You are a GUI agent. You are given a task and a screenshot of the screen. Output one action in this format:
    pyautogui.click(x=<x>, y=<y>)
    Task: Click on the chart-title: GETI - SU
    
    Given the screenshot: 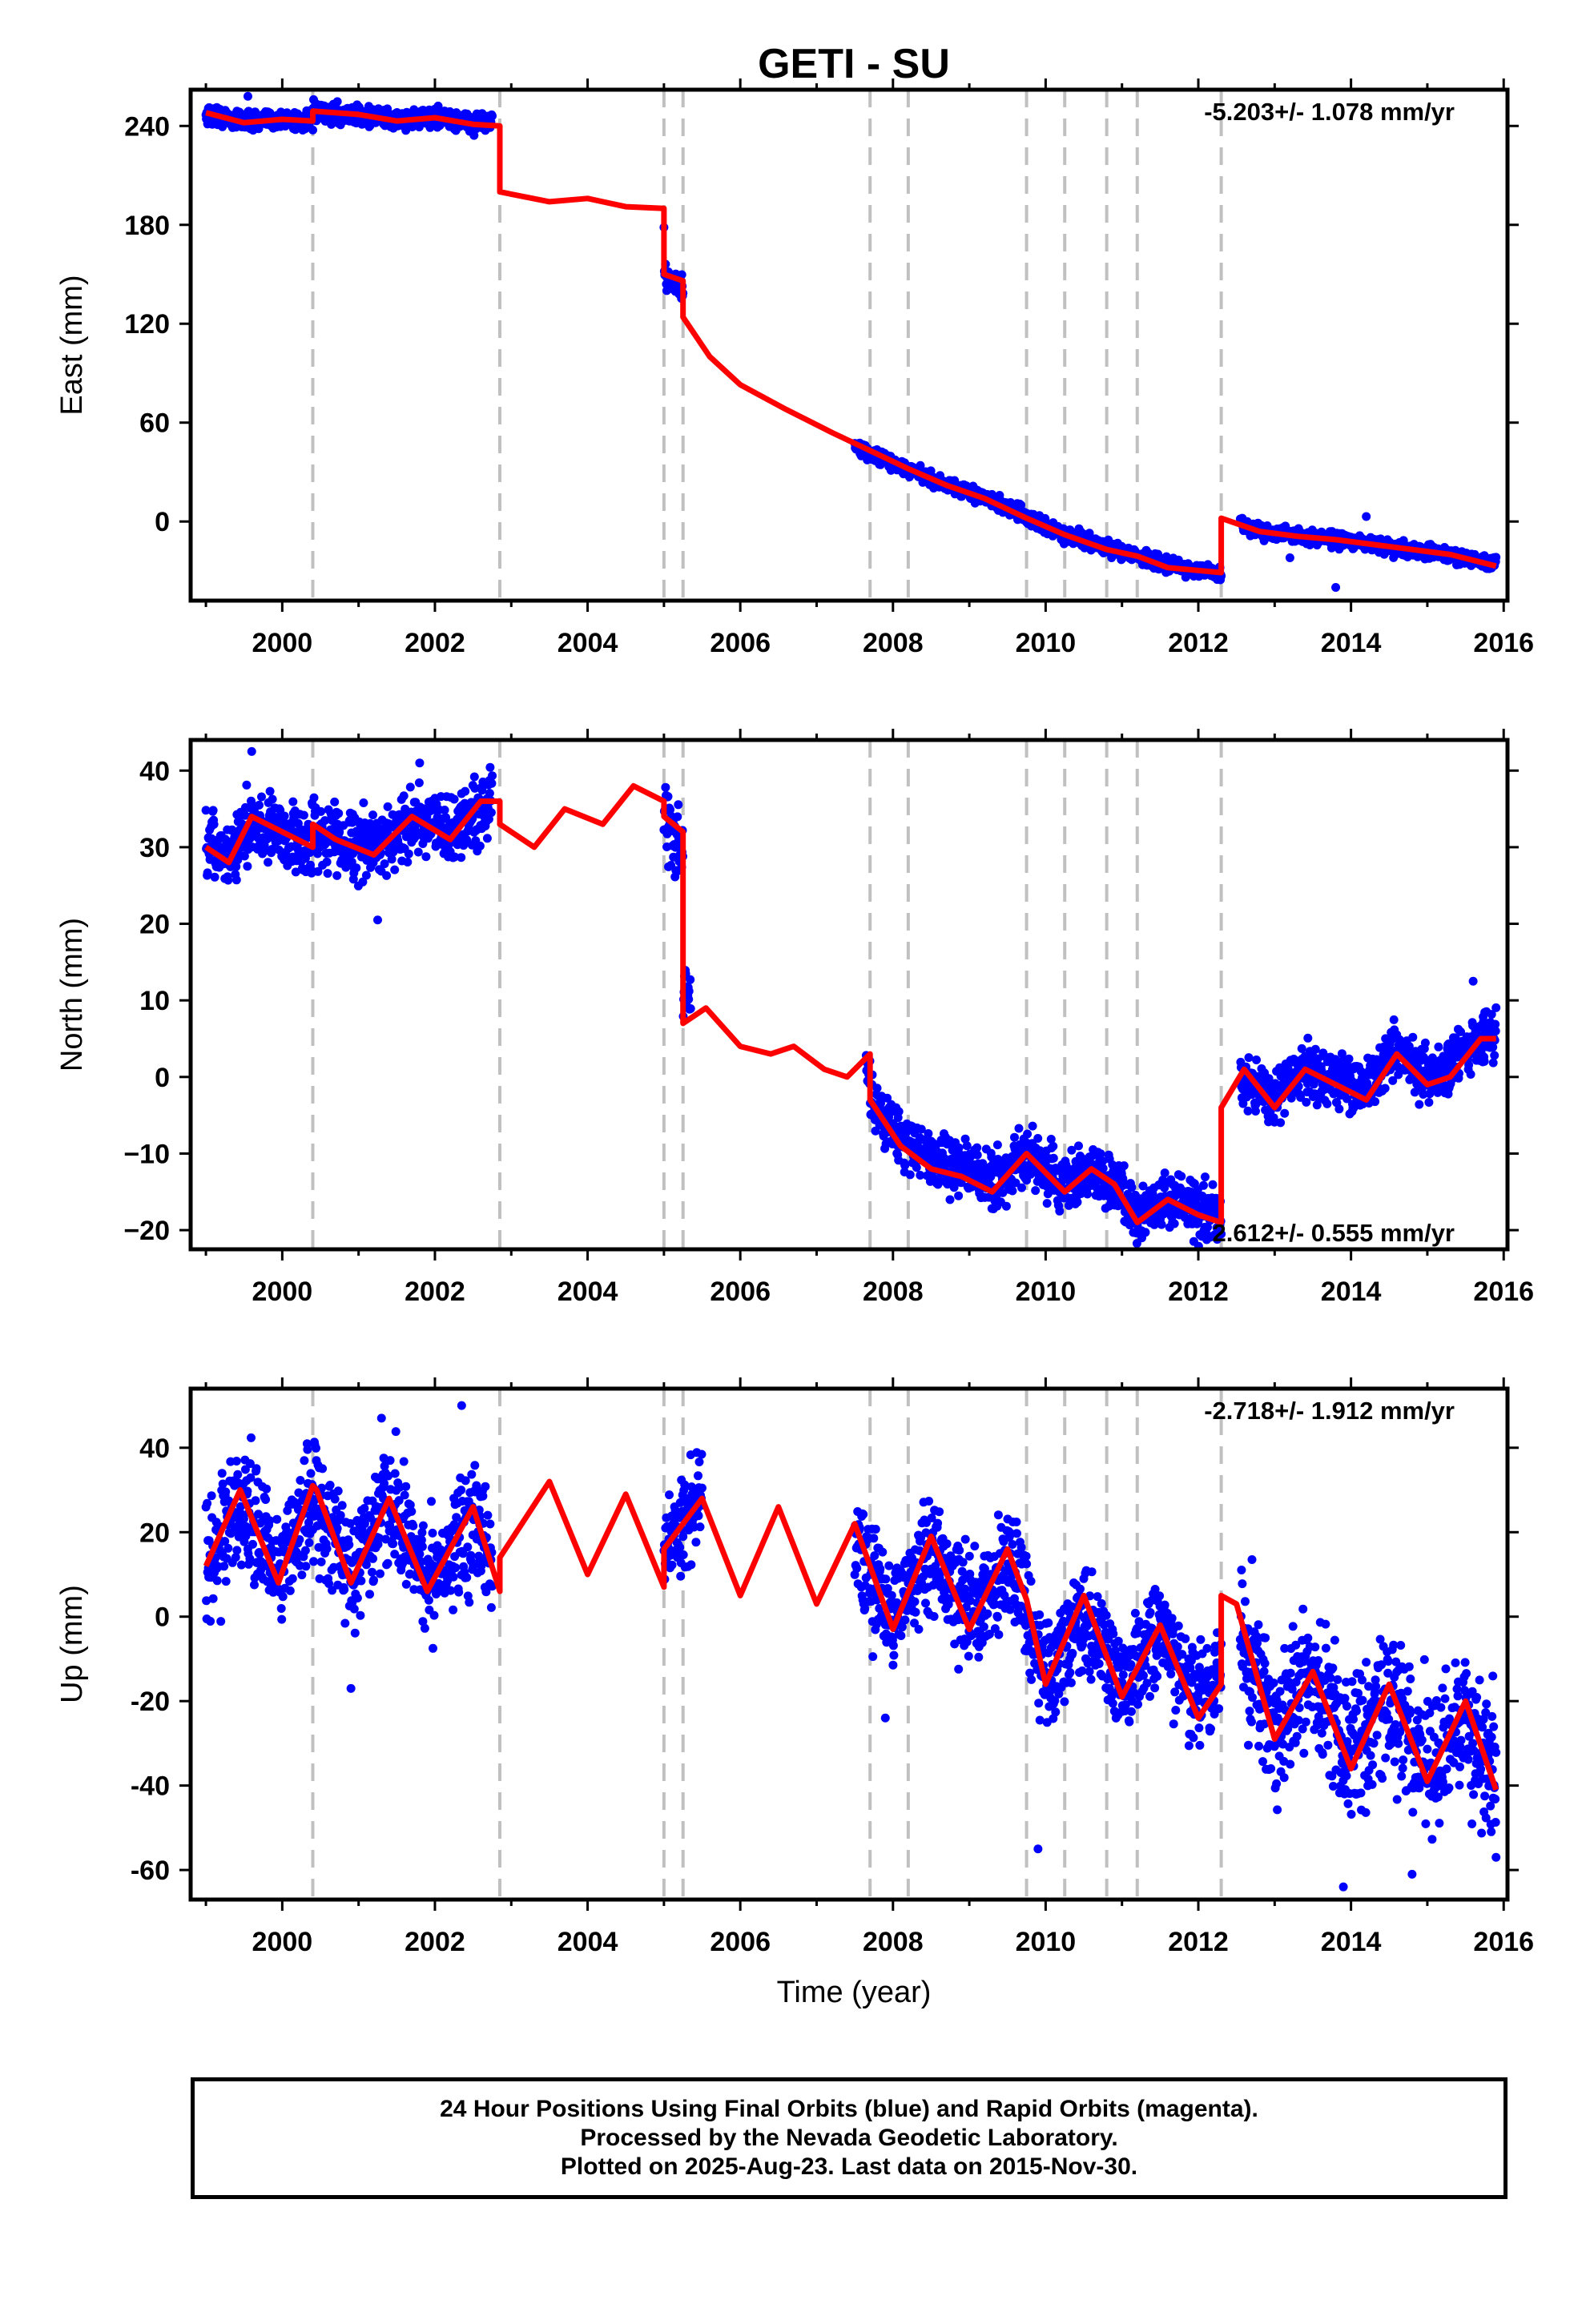 What is the action you would take?
    pyautogui.click(x=854, y=64)
    